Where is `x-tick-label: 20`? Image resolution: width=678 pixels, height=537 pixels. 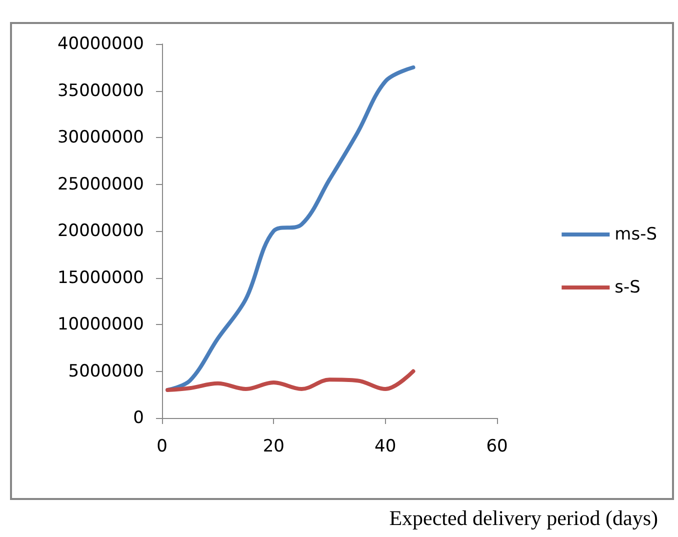 x-tick-label: 20 is located at coordinates (273, 446).